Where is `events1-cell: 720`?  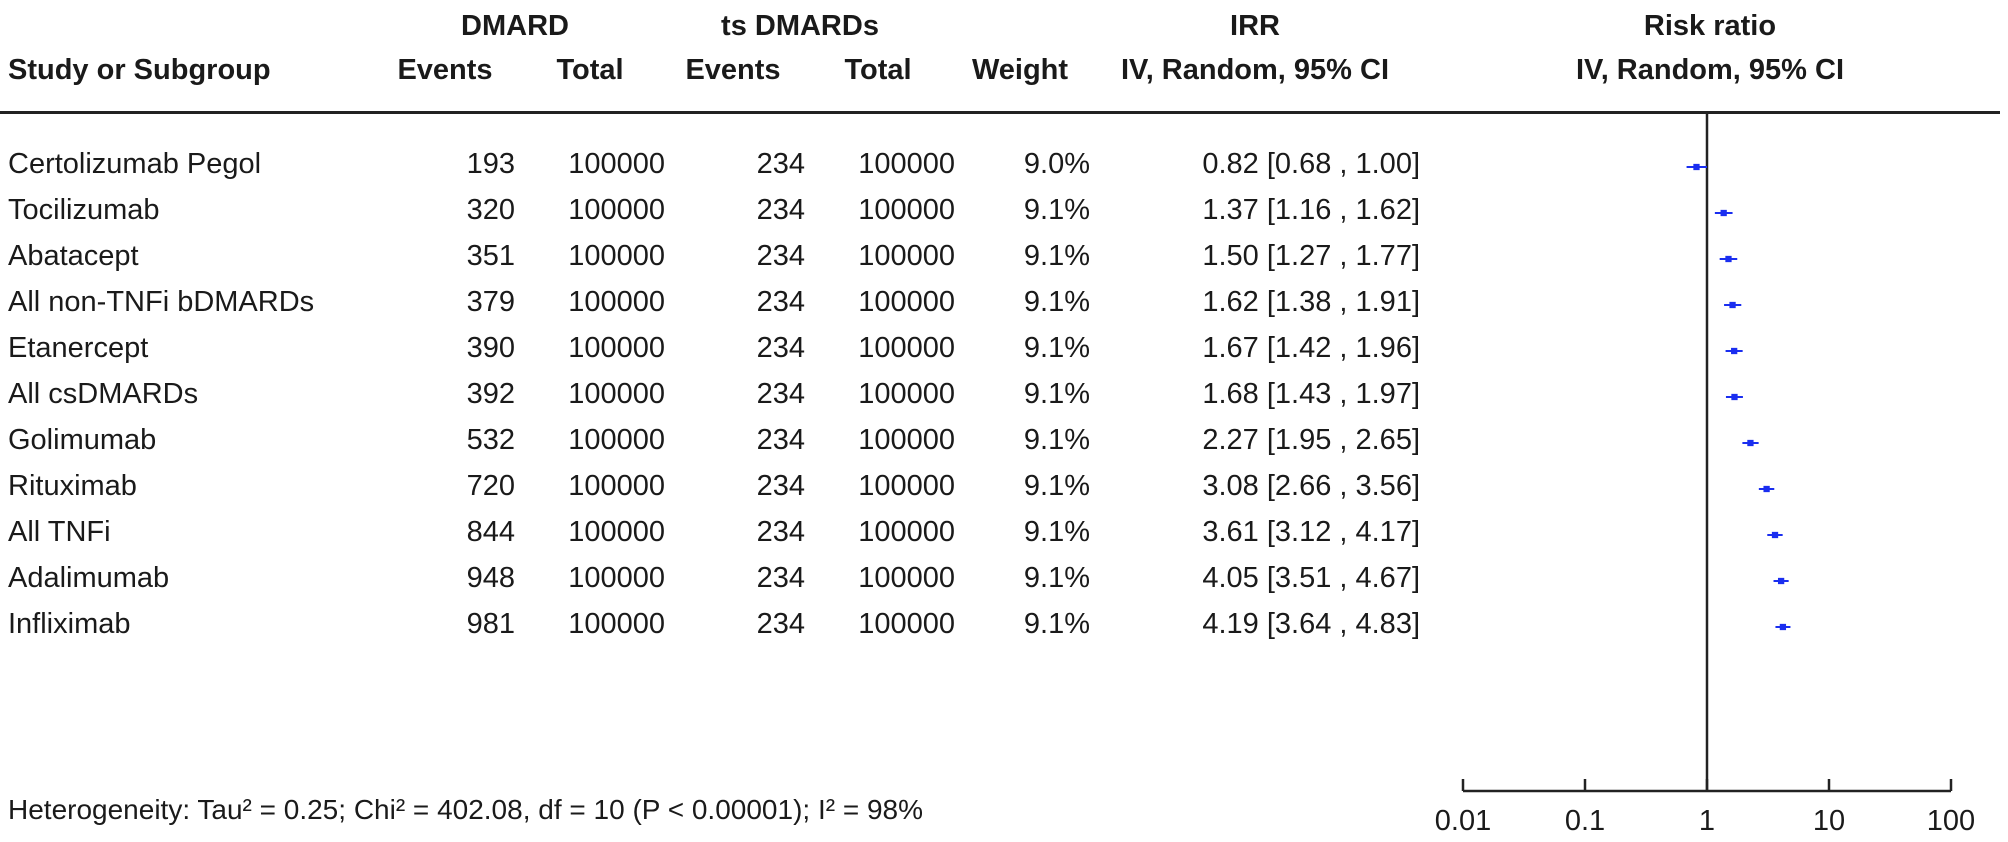 events1-cell: 720 is located at coordinates (490, 486).